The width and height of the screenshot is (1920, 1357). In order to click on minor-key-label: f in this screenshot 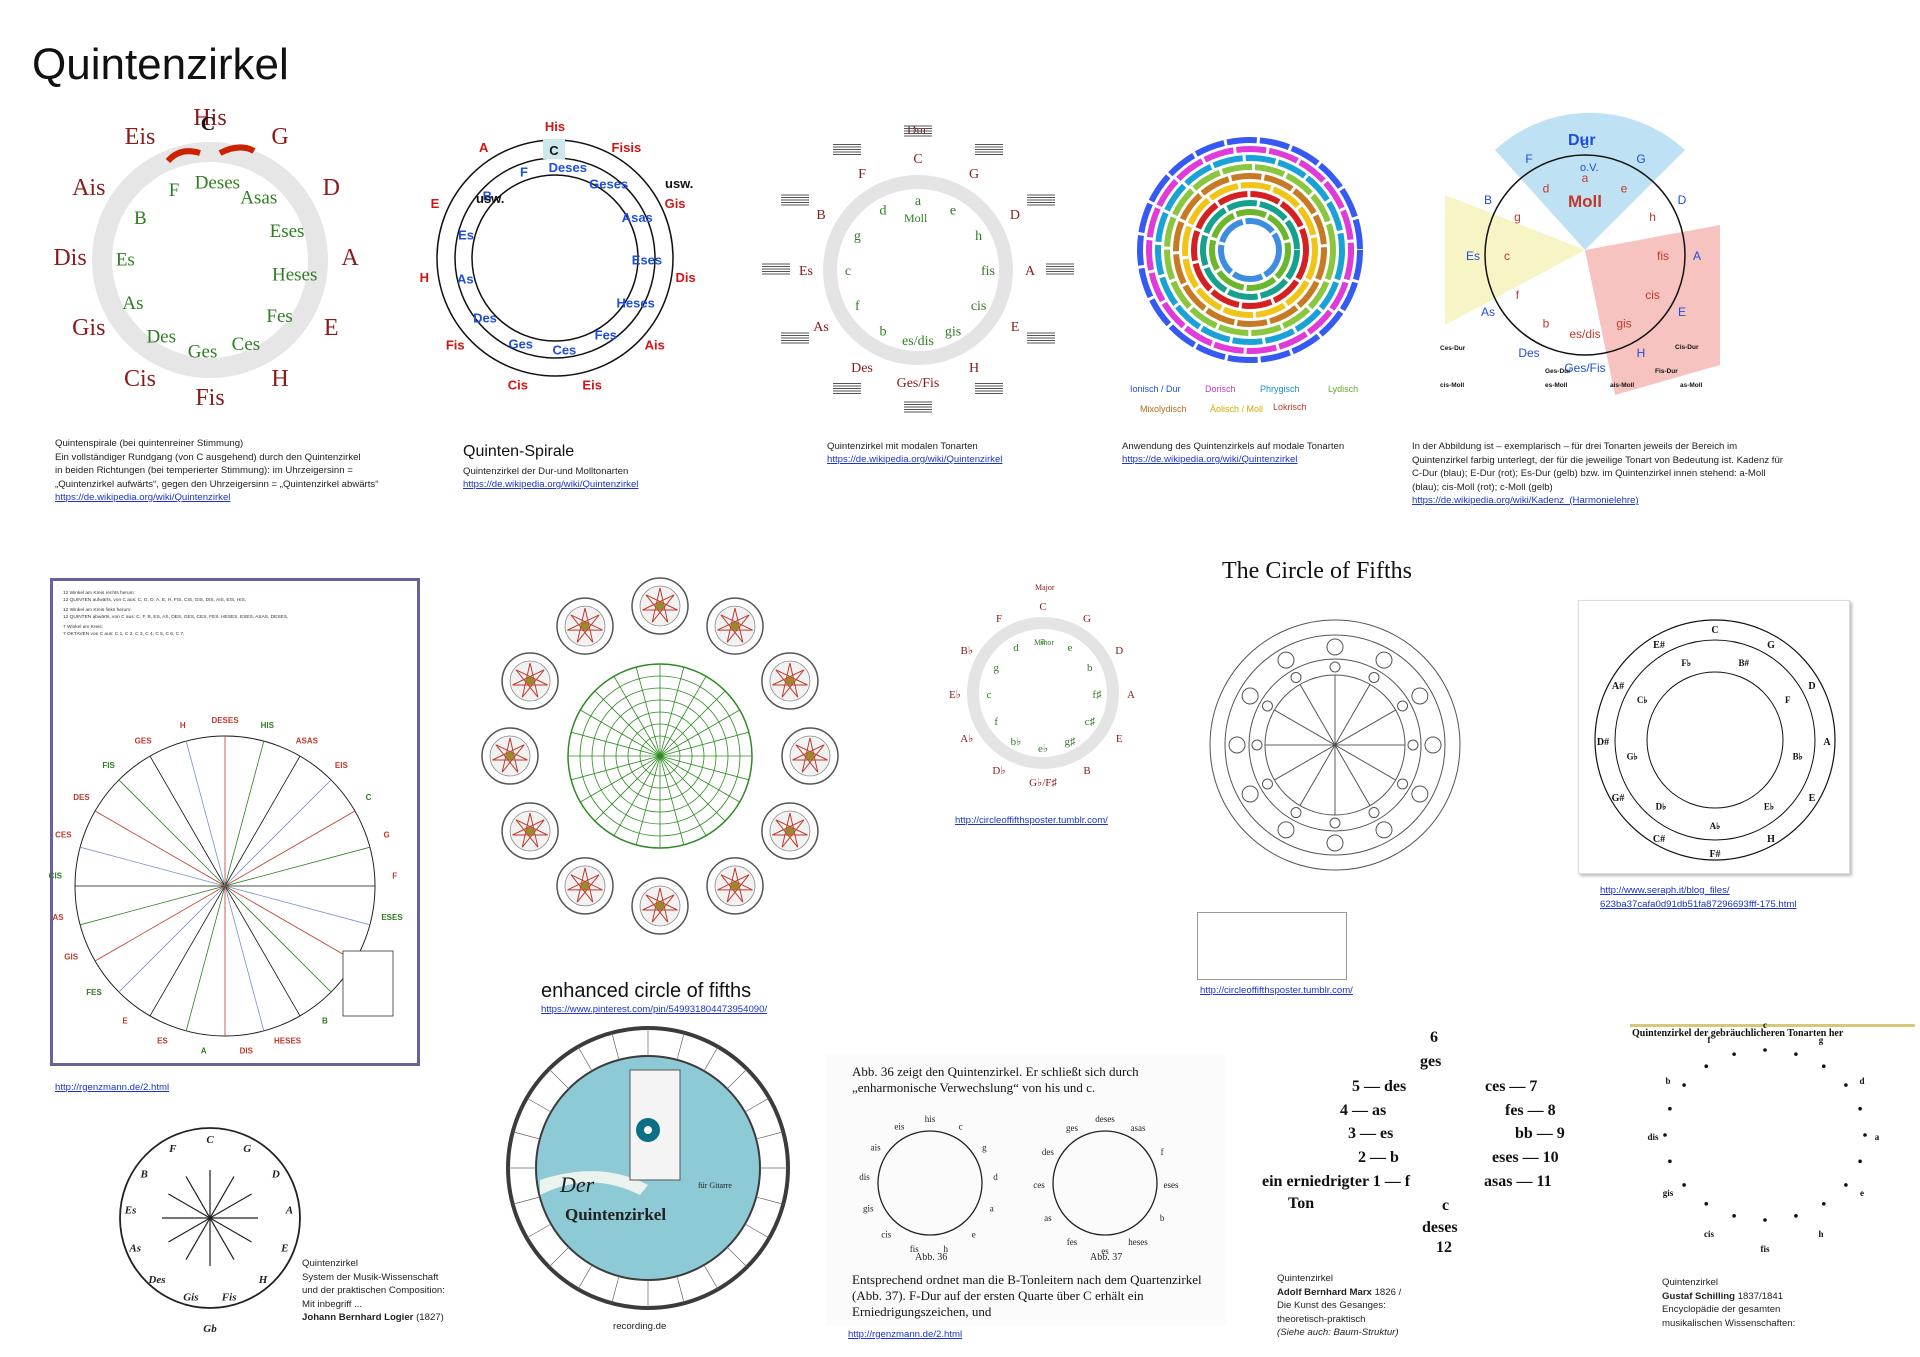, I will do `click(1518, 295)`.